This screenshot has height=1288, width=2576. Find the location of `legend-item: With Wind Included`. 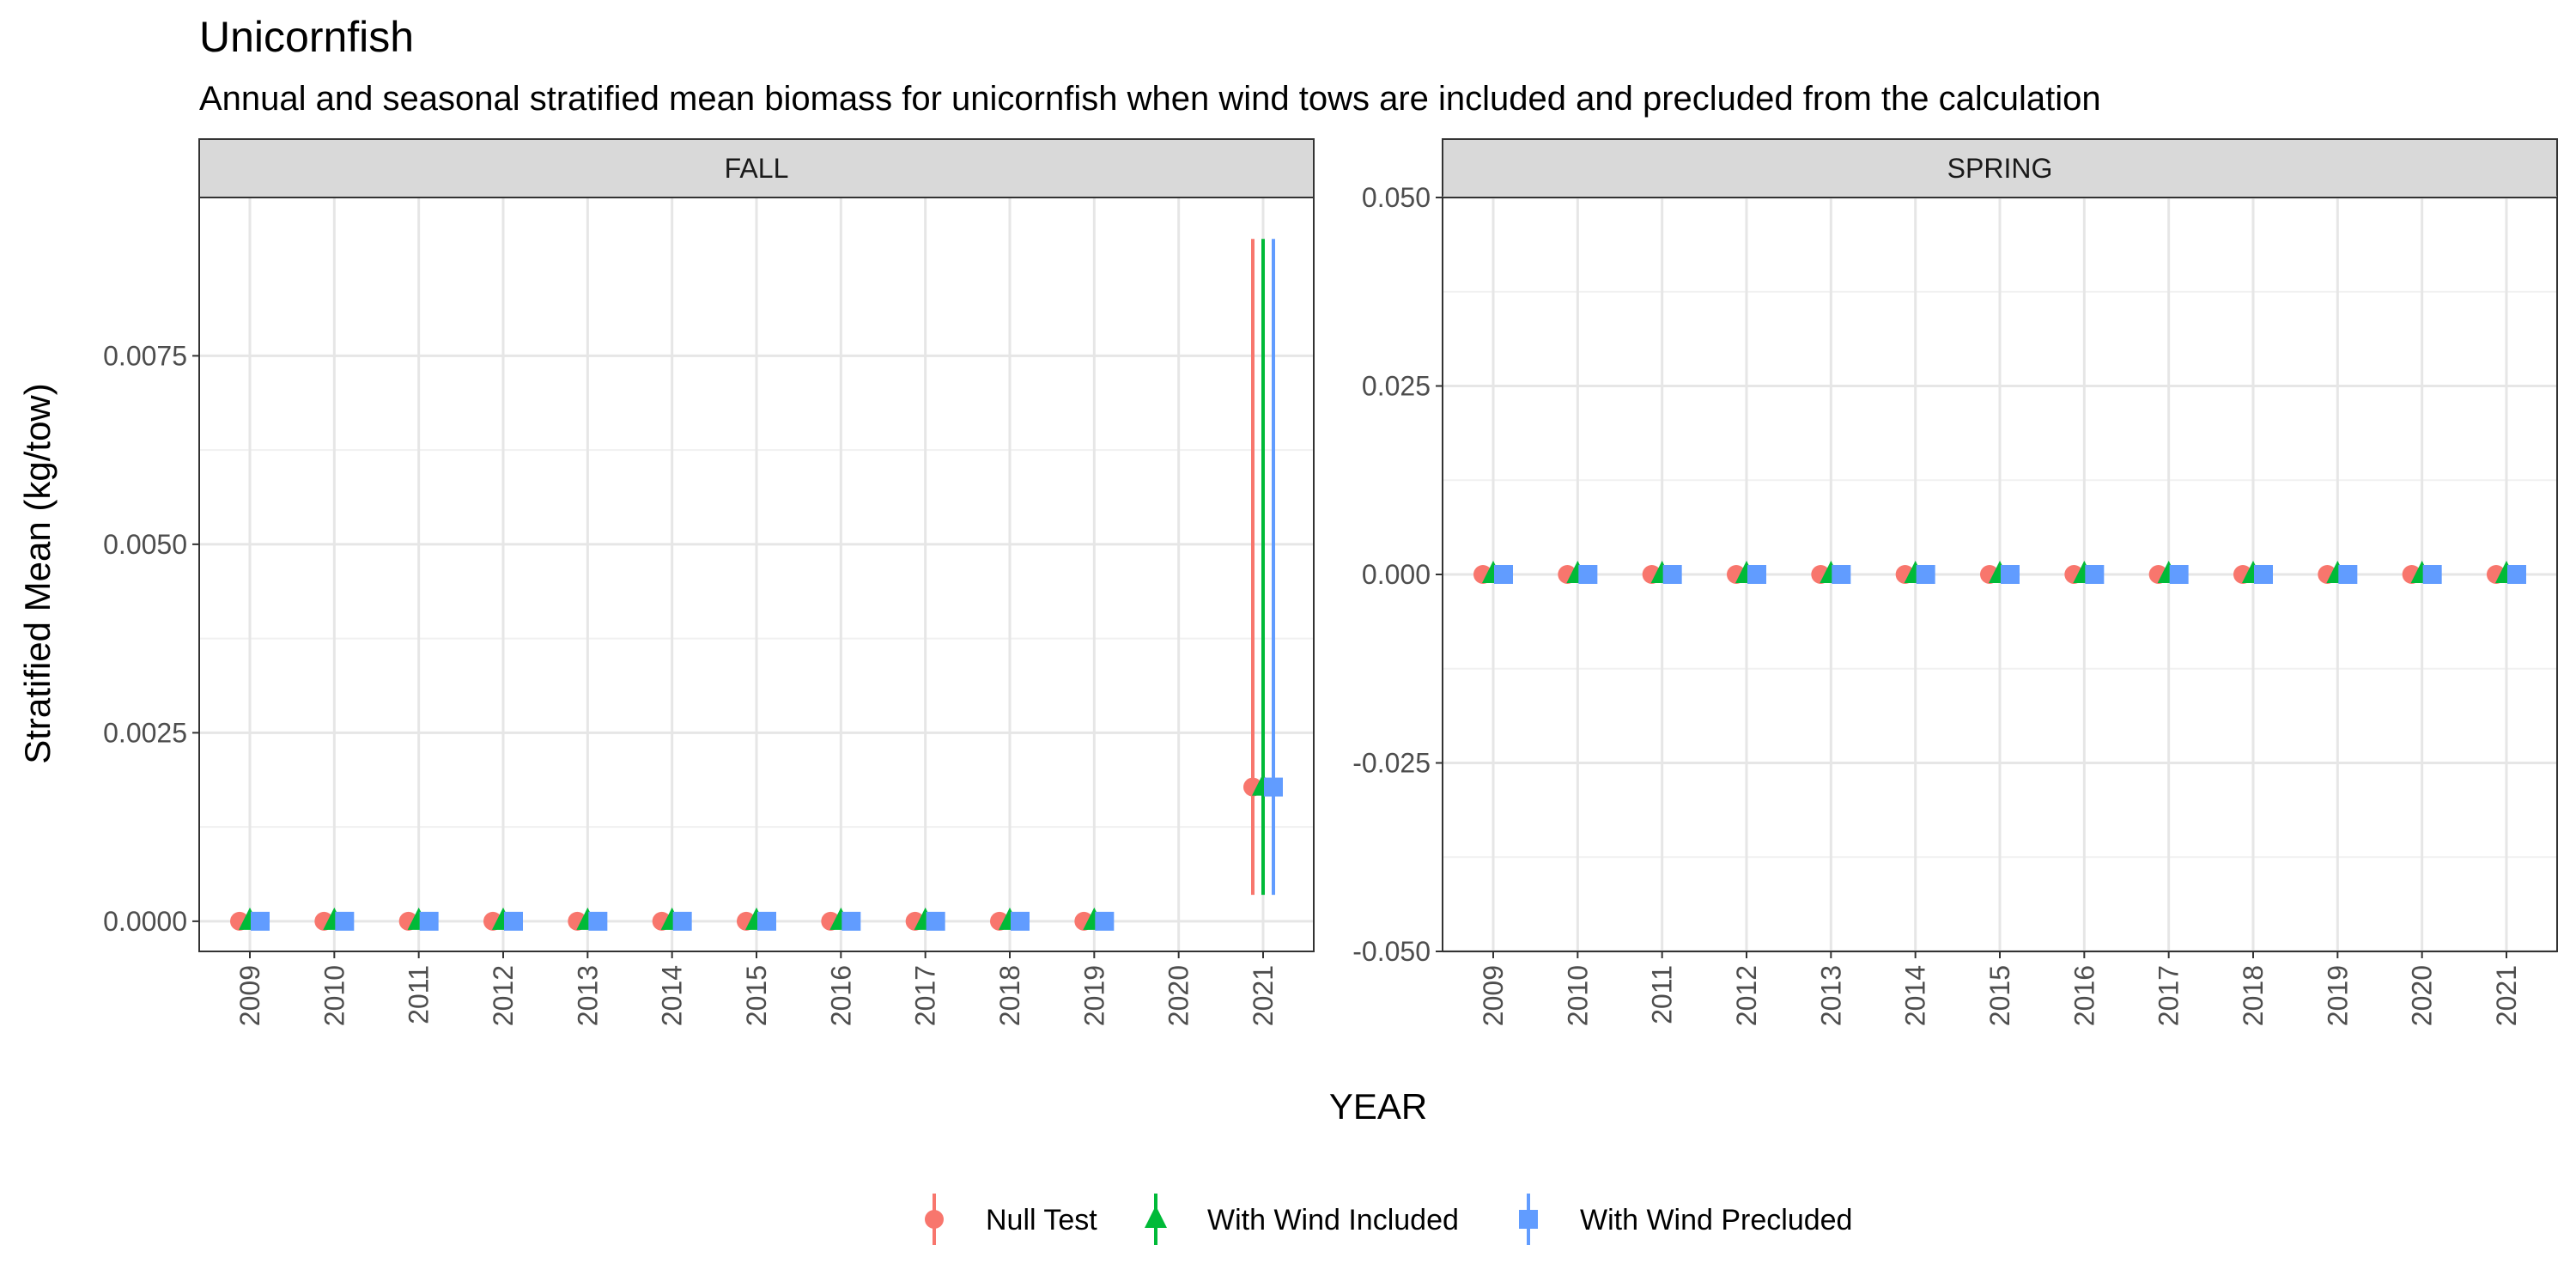

legend-item: With Wind Included is located at coordinates (1302, 1219).